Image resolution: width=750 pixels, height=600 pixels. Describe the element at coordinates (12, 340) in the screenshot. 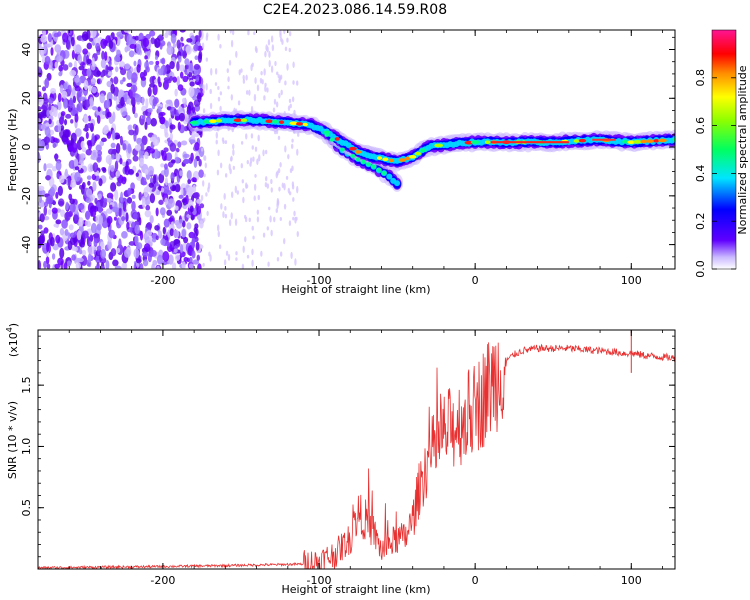

I see `svg-text: (x104)` at that location.